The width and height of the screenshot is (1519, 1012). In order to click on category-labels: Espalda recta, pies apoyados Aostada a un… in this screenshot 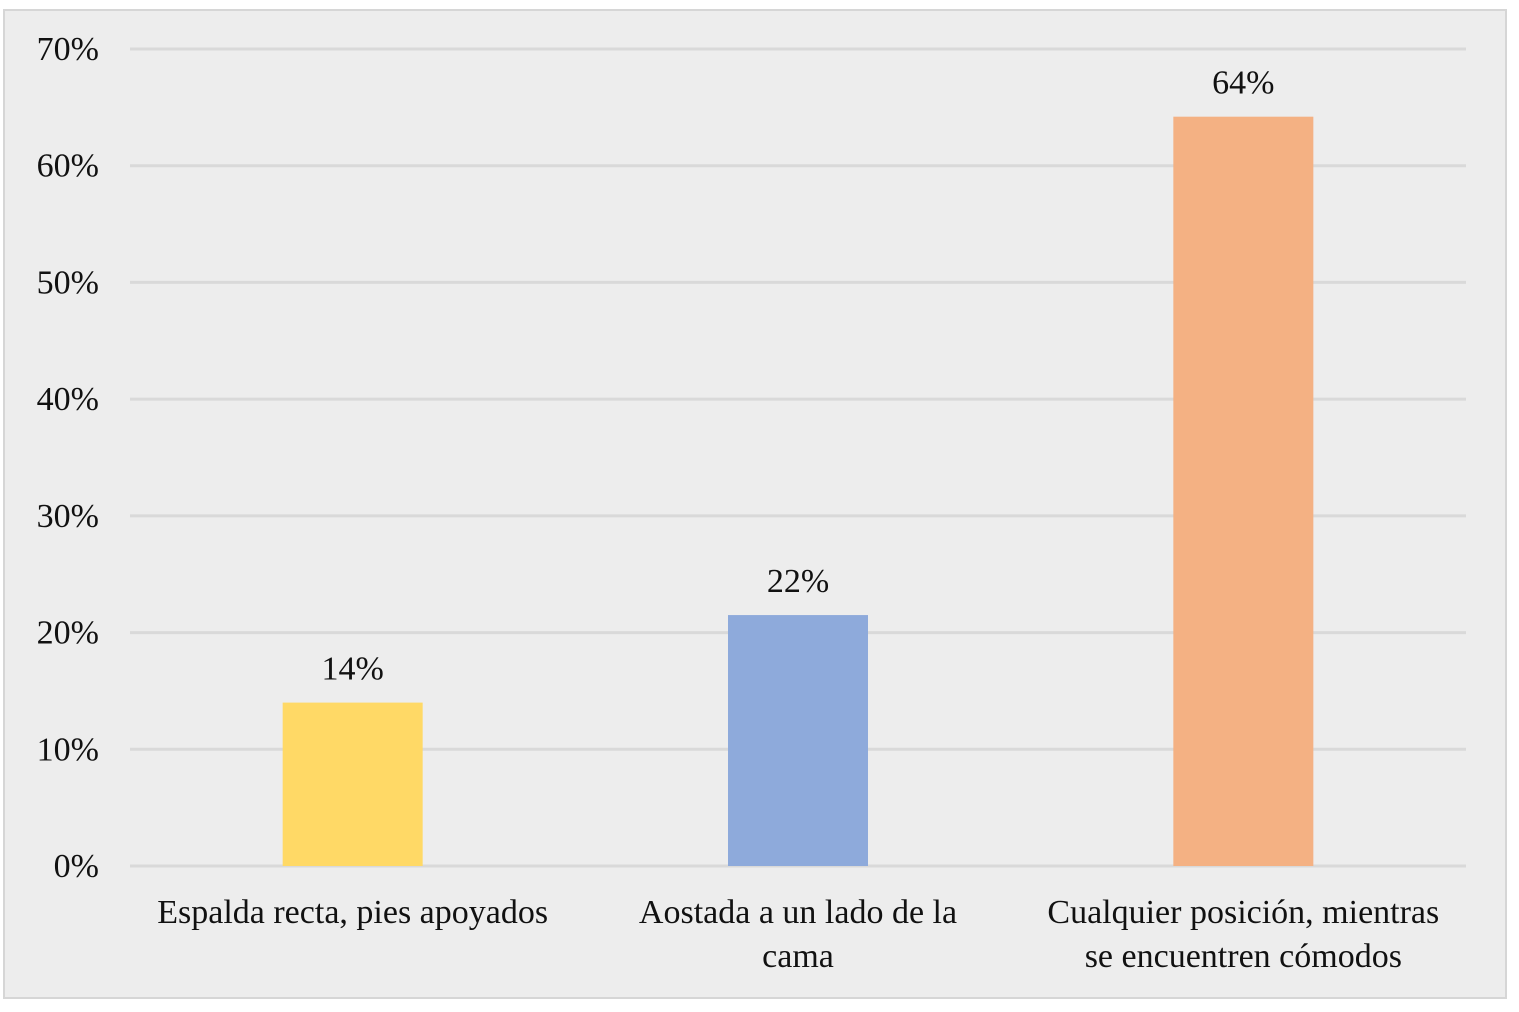, I will do `click(798, 934)`.